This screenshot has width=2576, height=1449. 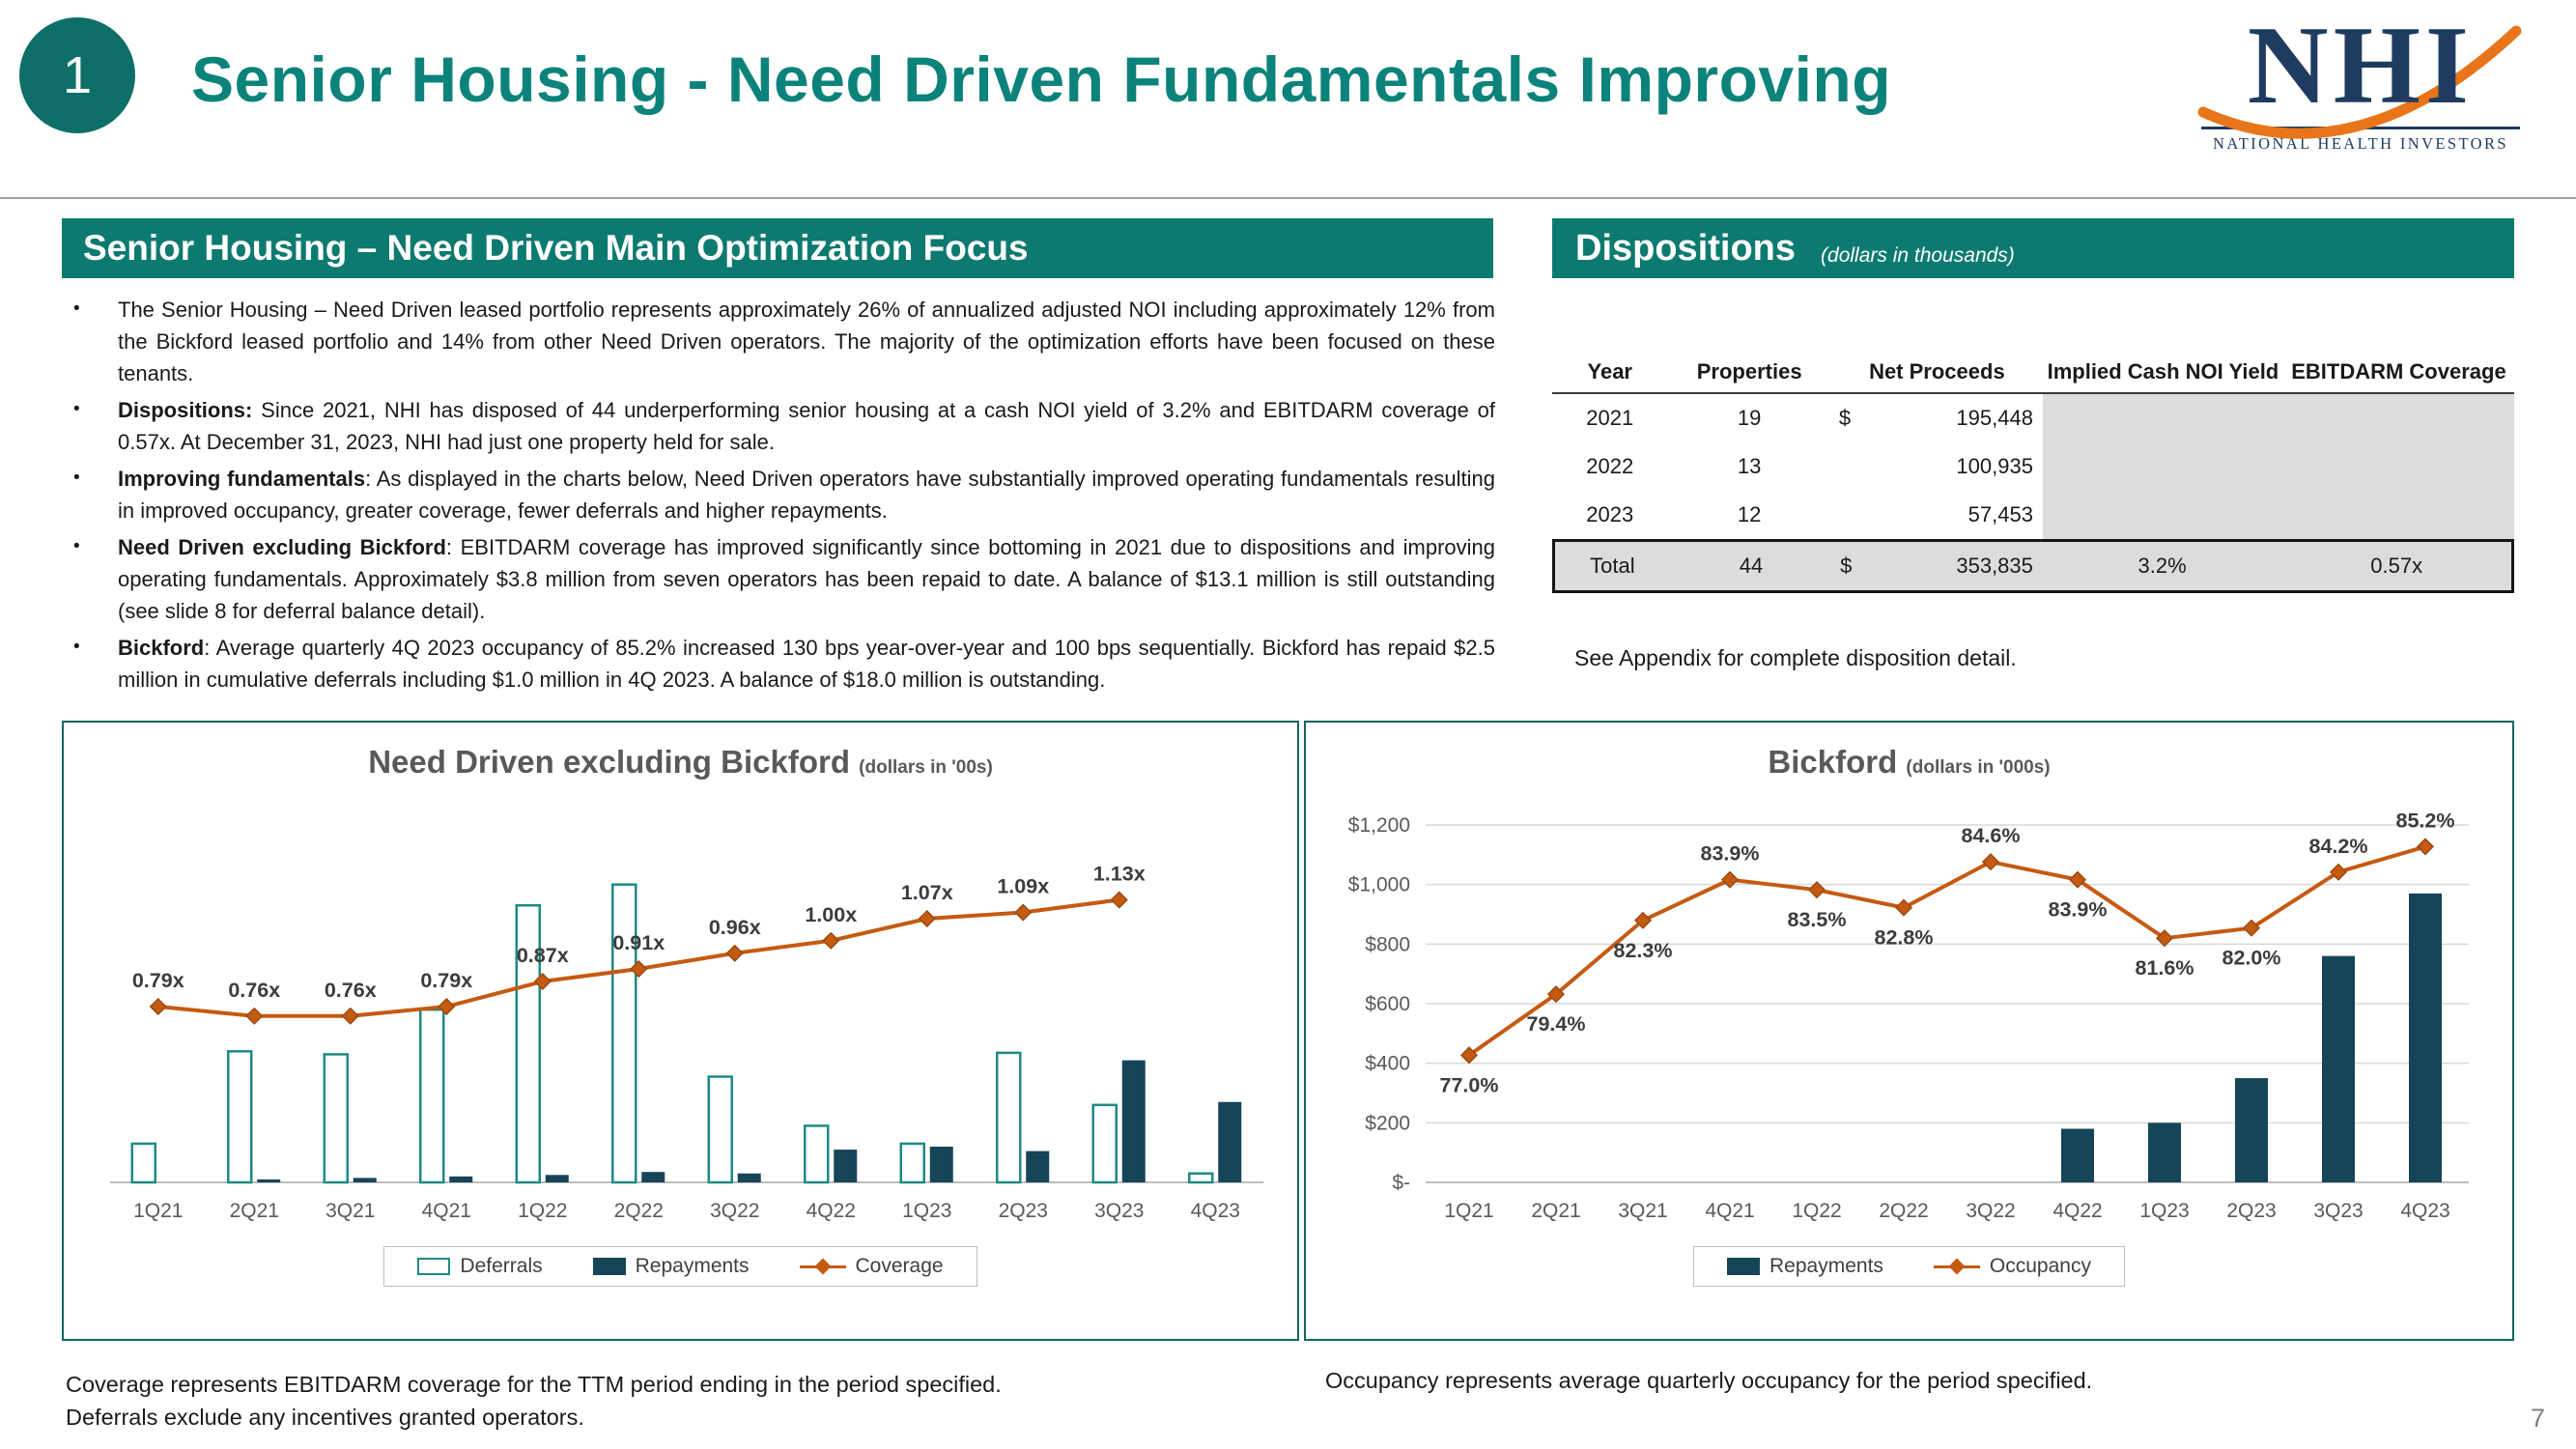 I want to click on svg-text: 82.8%, so click(x=1903, y=938).